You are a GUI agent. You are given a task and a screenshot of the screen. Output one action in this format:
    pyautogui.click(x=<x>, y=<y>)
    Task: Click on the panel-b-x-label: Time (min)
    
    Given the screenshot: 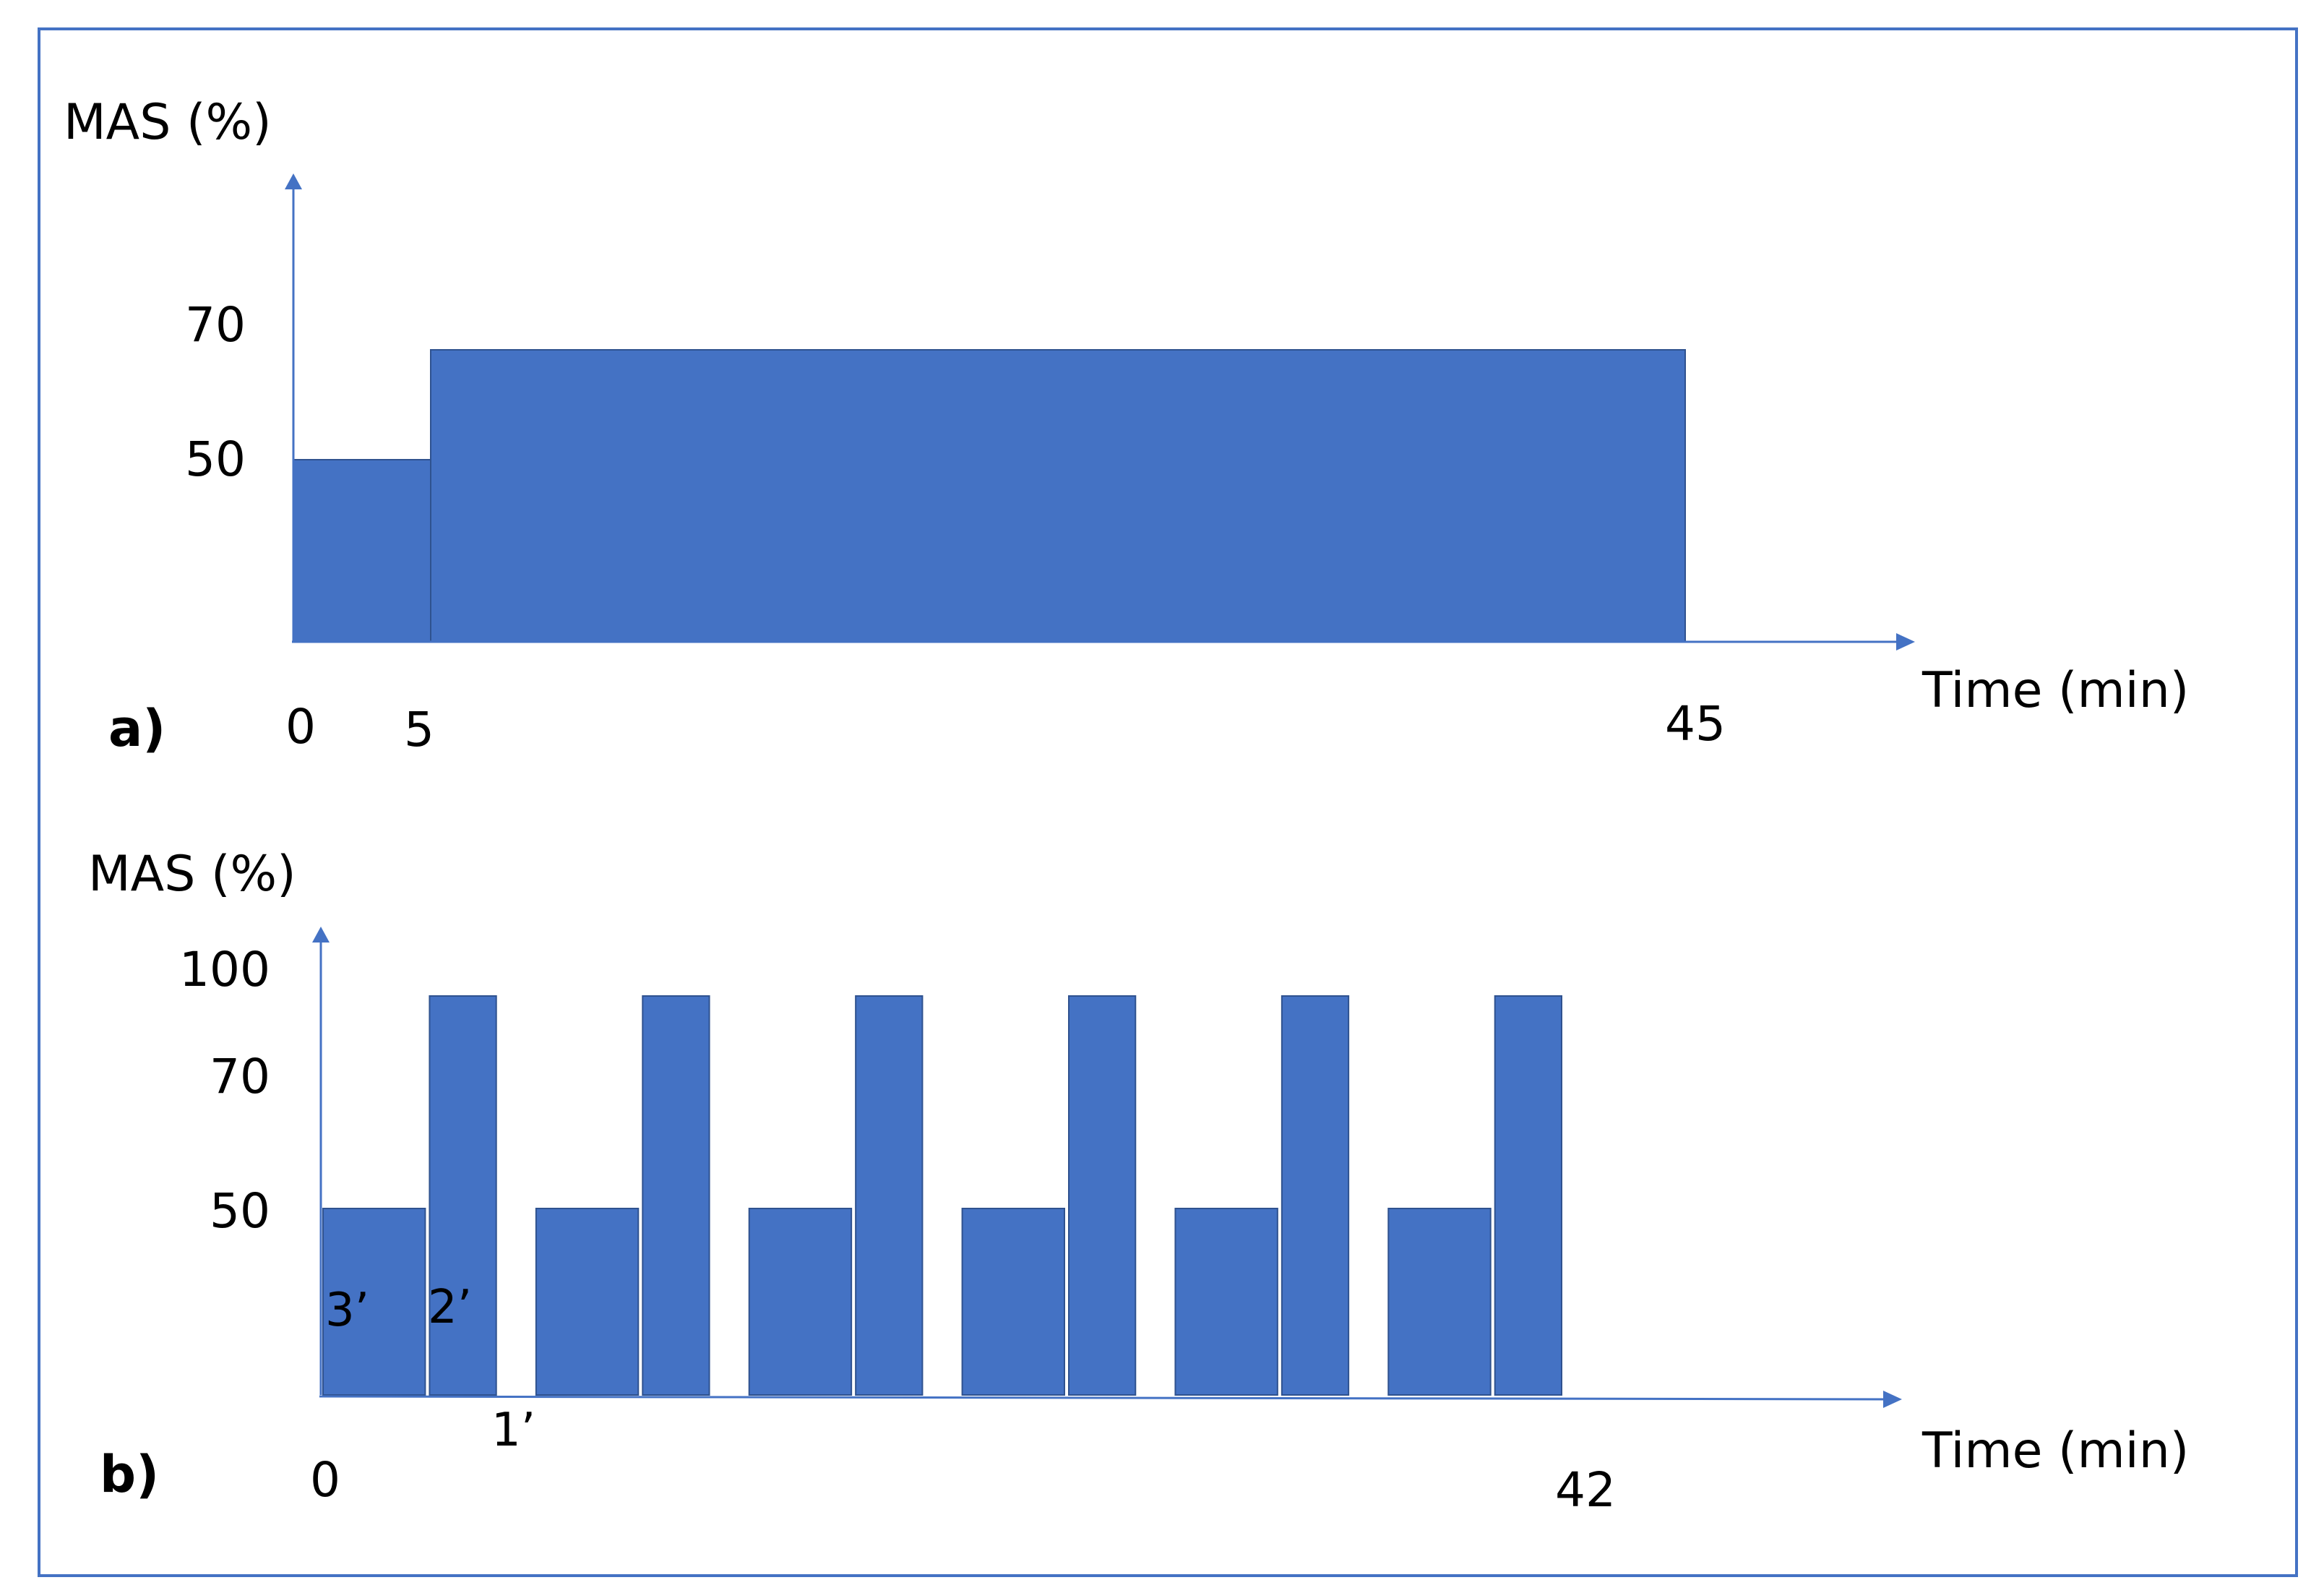 What is the action you would take?
    pyautogui.click(x=2055, y=1451)
    